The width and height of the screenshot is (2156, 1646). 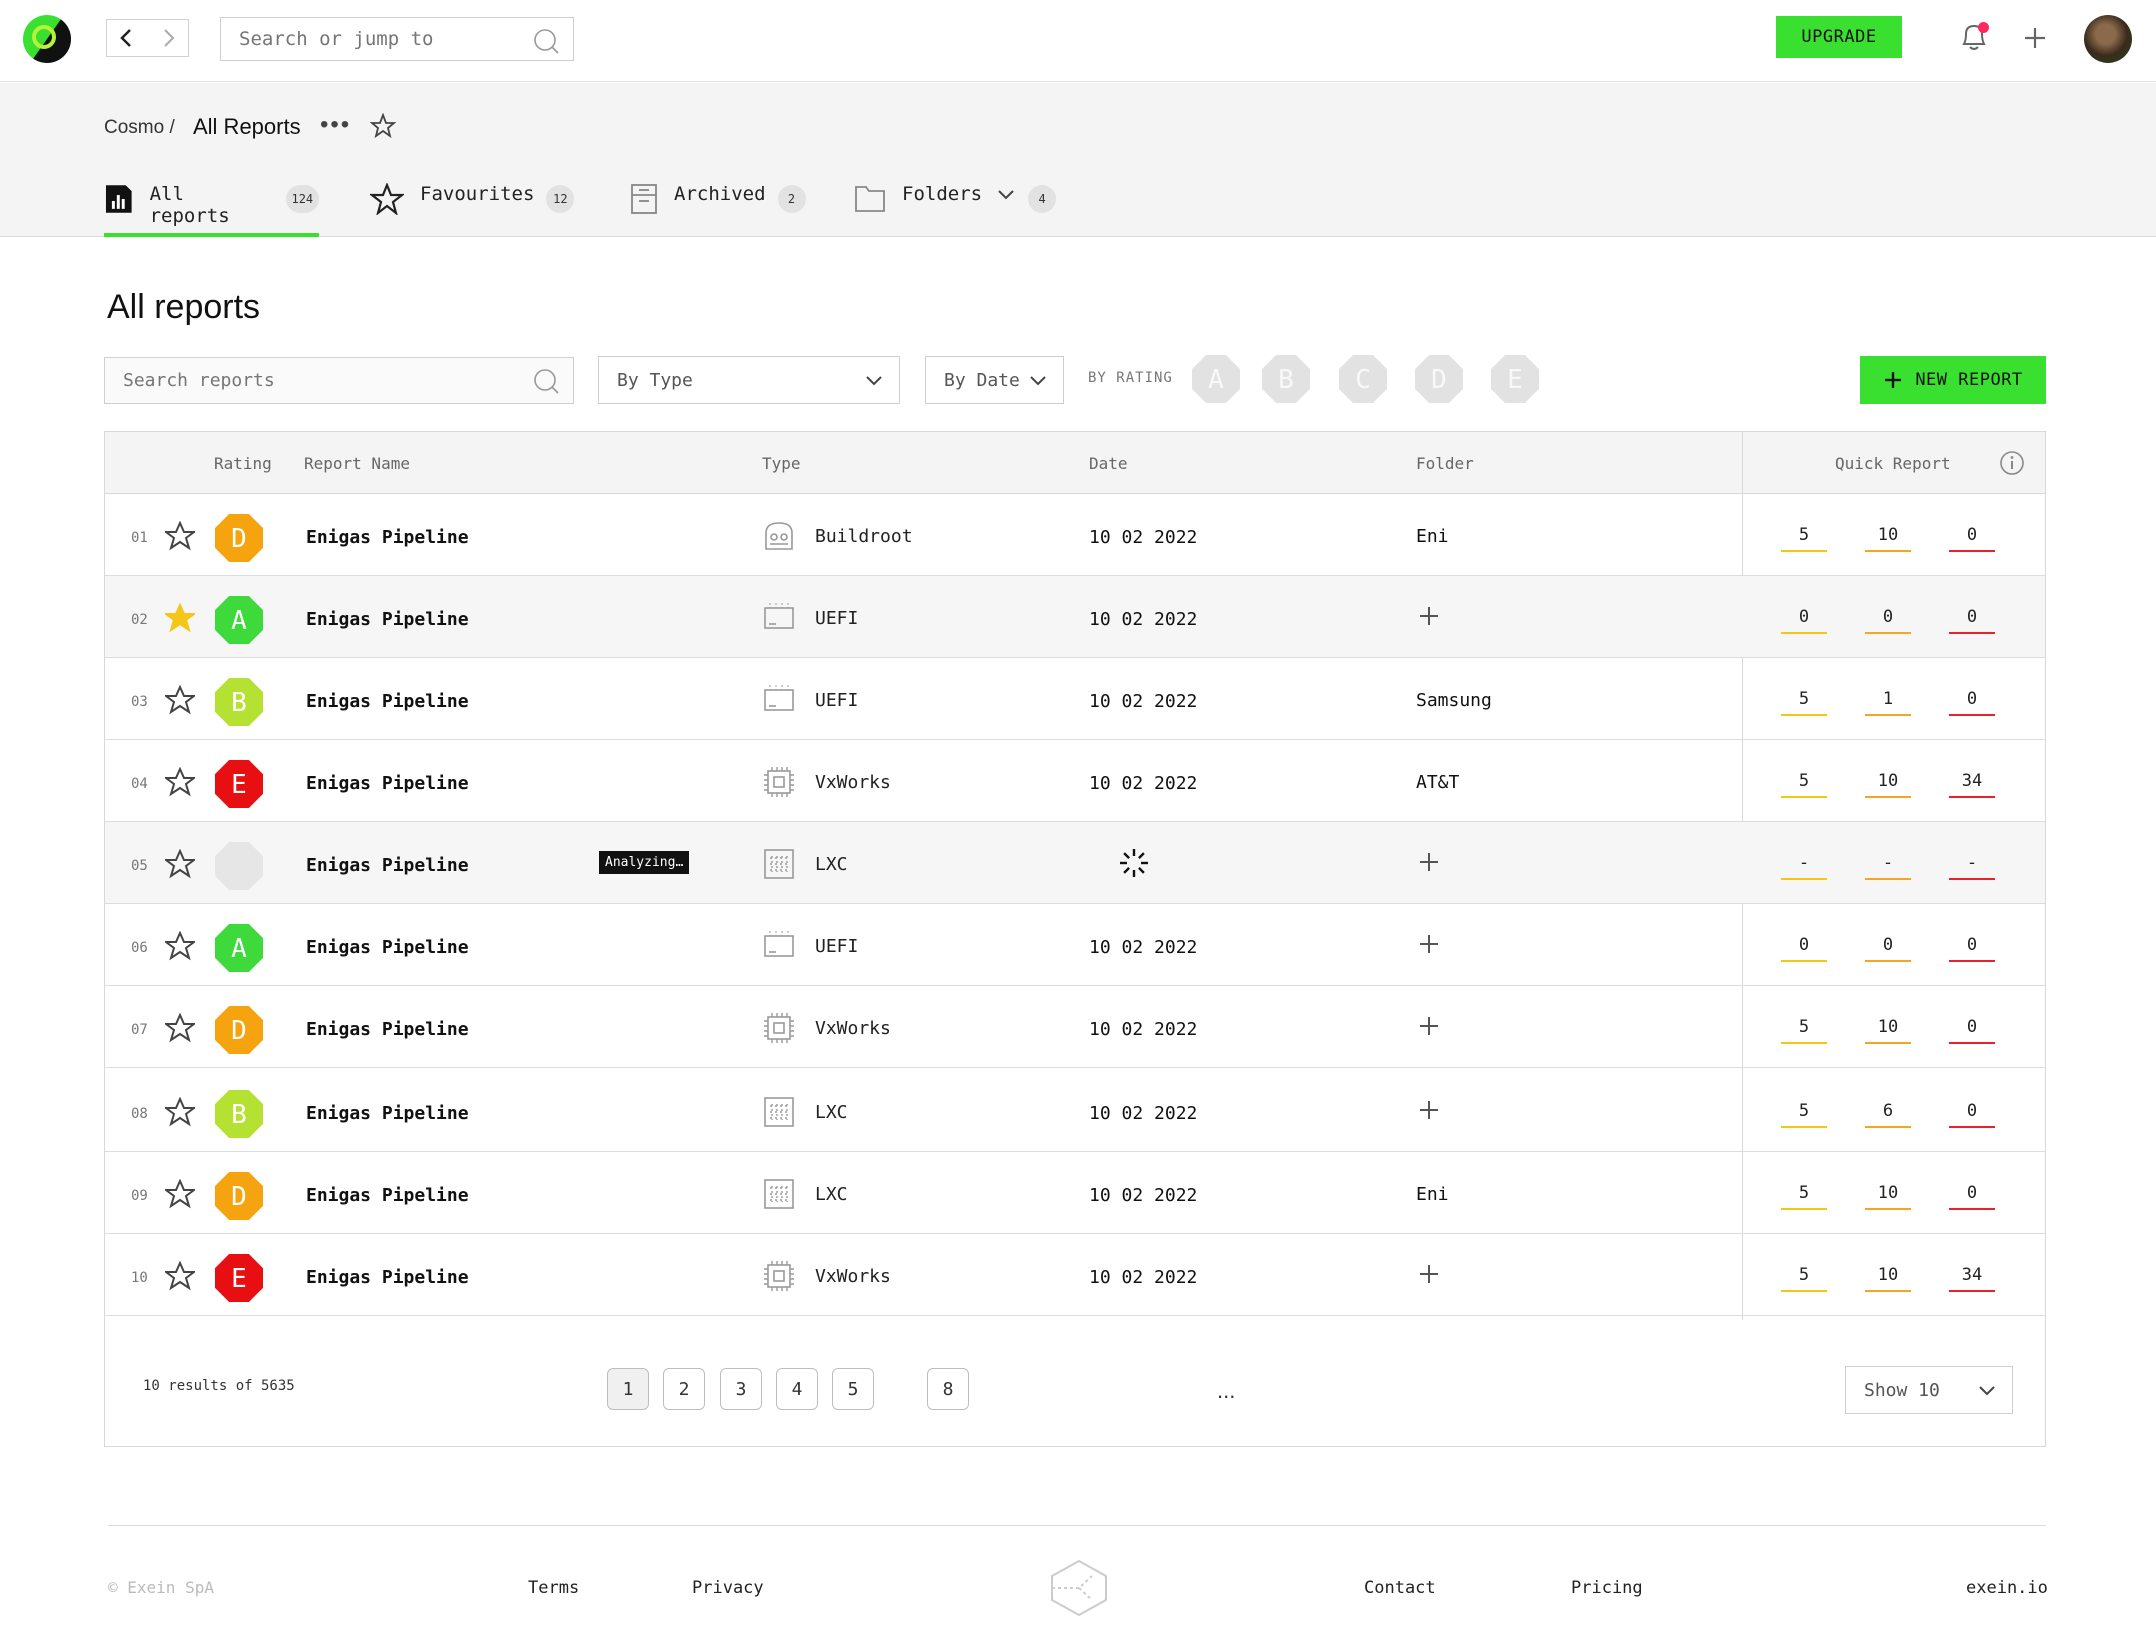 I want to click on forward-button, so click(x=168, y=38).